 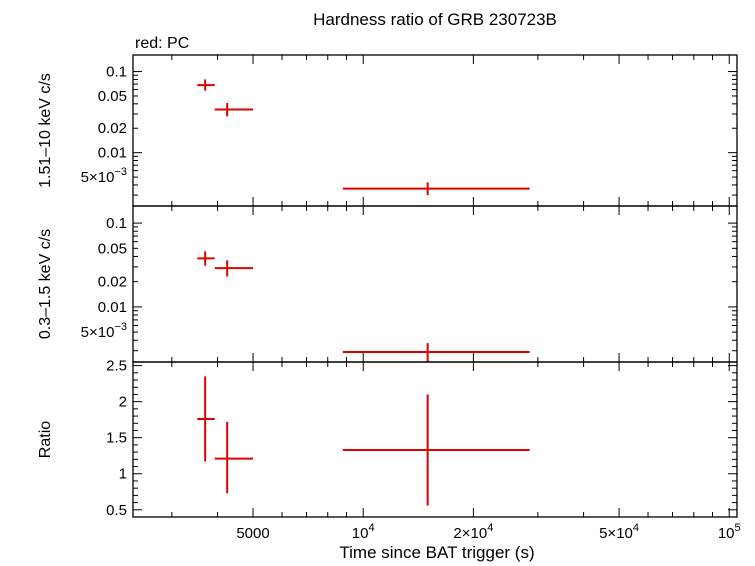 I want to click on x-tick-label: 10⁵, so click(x=729, y=532).